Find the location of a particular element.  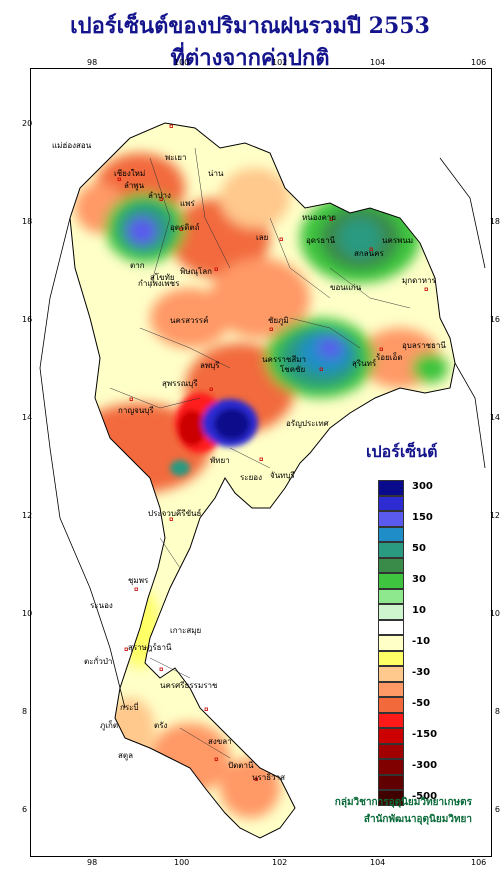

lat-tick-right: 6 is located at coordinates (497, 809).